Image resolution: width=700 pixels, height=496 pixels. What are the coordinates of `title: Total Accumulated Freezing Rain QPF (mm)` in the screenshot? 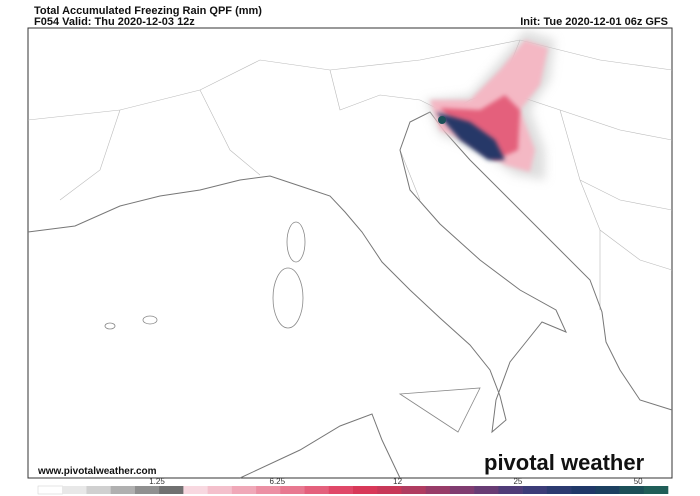 It's located at (148, 11).